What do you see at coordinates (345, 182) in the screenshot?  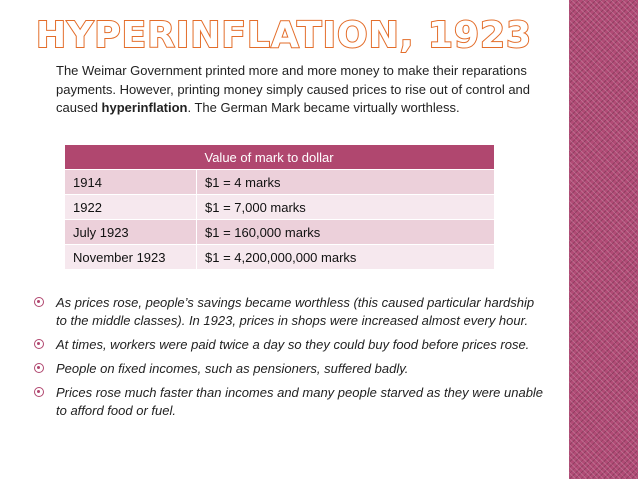 I see `table-cell-value: $1 = 4 marks` at bounding box center [345, 182].